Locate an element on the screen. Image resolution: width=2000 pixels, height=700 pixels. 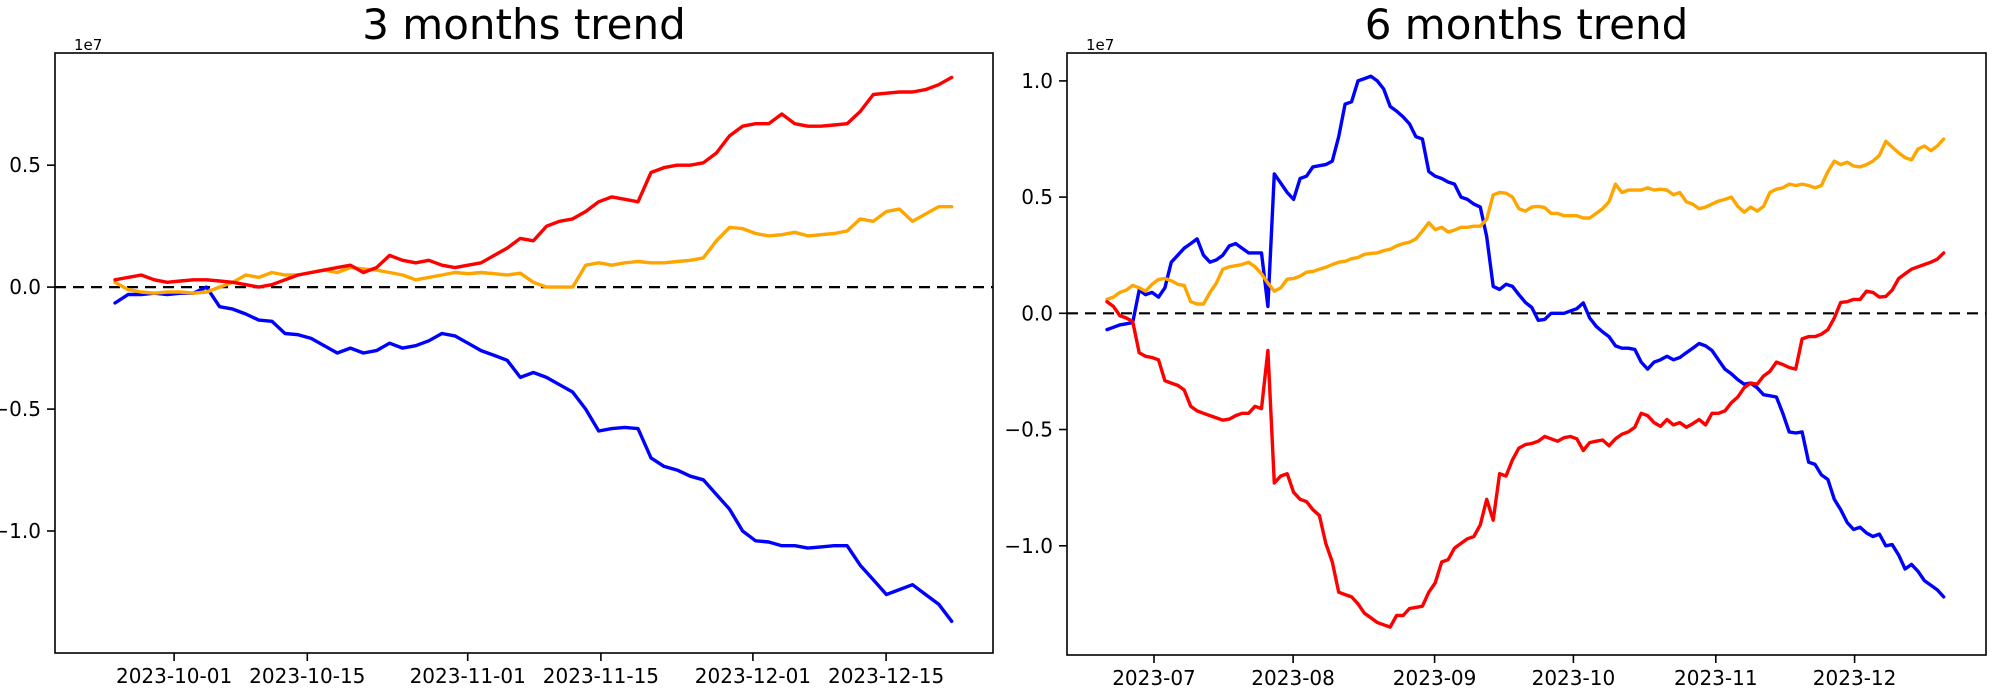
x-tick-label: 2023-08 is located at coordinates (1293, 678).